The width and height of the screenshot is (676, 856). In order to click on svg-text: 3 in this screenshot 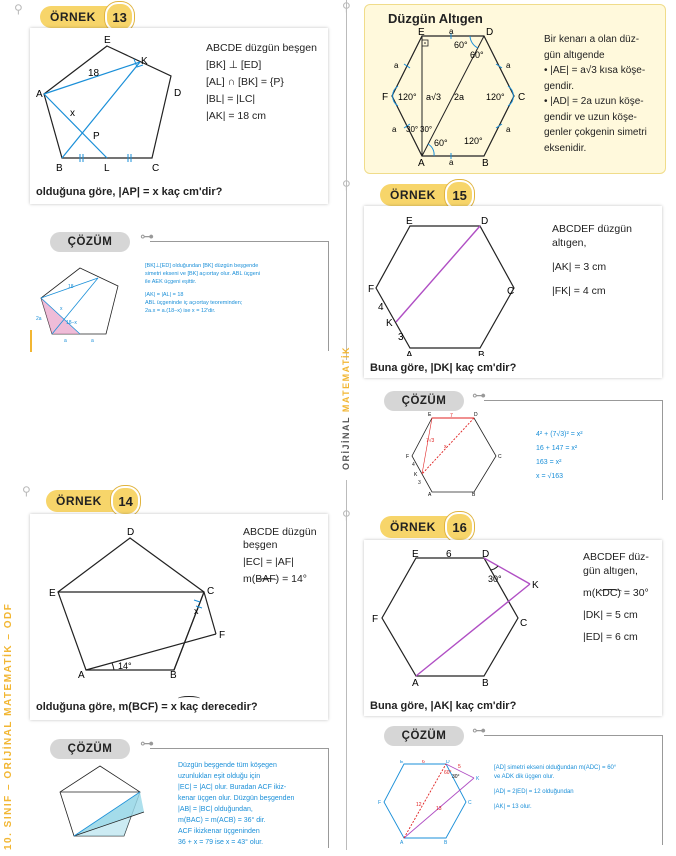, I will do `click(401, 337)`.